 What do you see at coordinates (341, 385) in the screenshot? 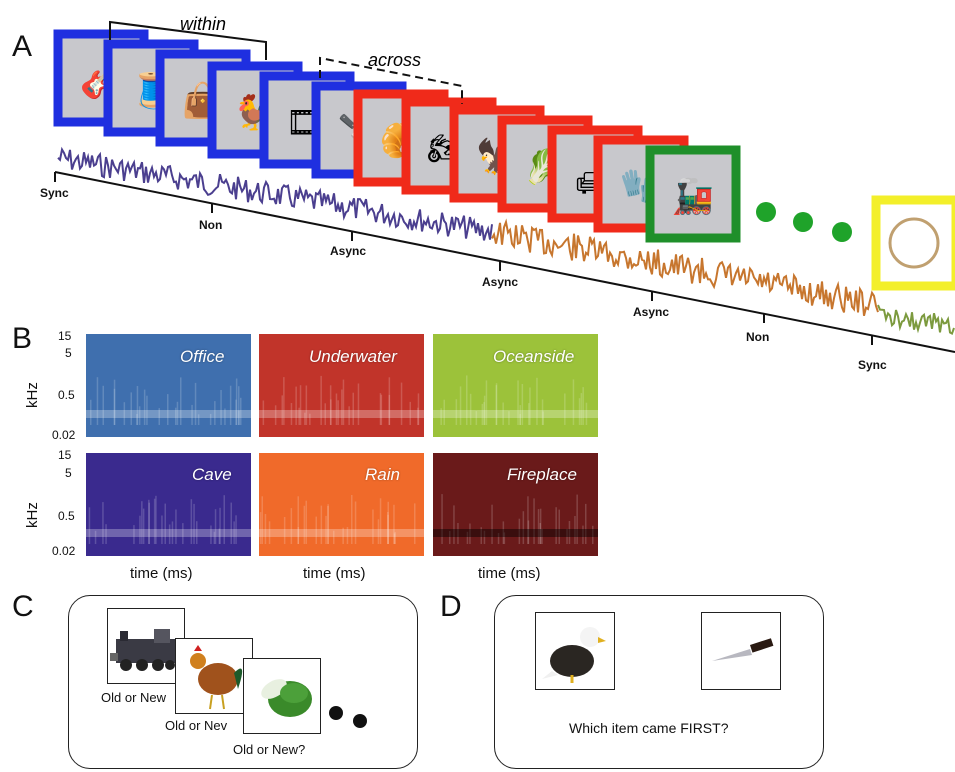
I see `spectrogram-underwater` at bounding box center [341, 385].